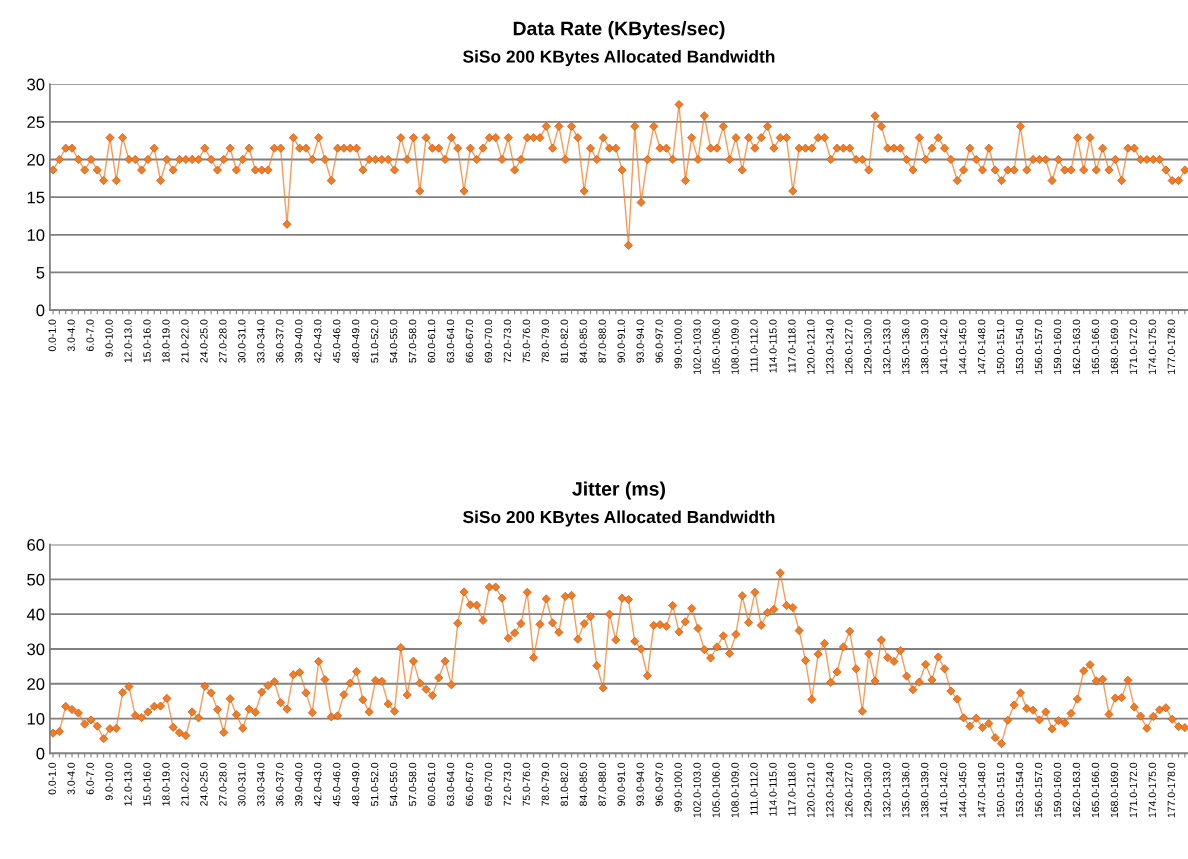  Describe the element at coordinates (618, 490) in the screenshot. I see `chart-title: Jitter (ms)` at that location.